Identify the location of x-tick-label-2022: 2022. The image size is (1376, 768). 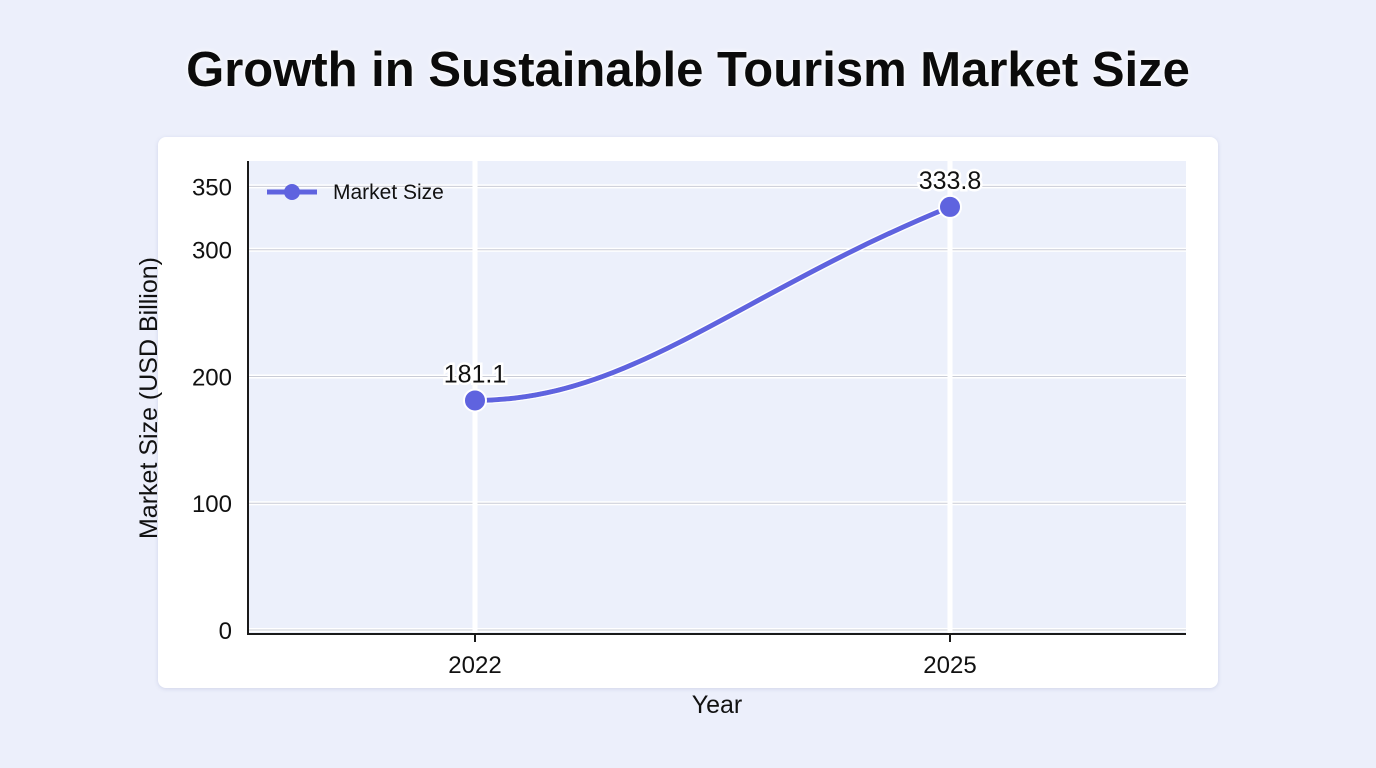
(474, 665).